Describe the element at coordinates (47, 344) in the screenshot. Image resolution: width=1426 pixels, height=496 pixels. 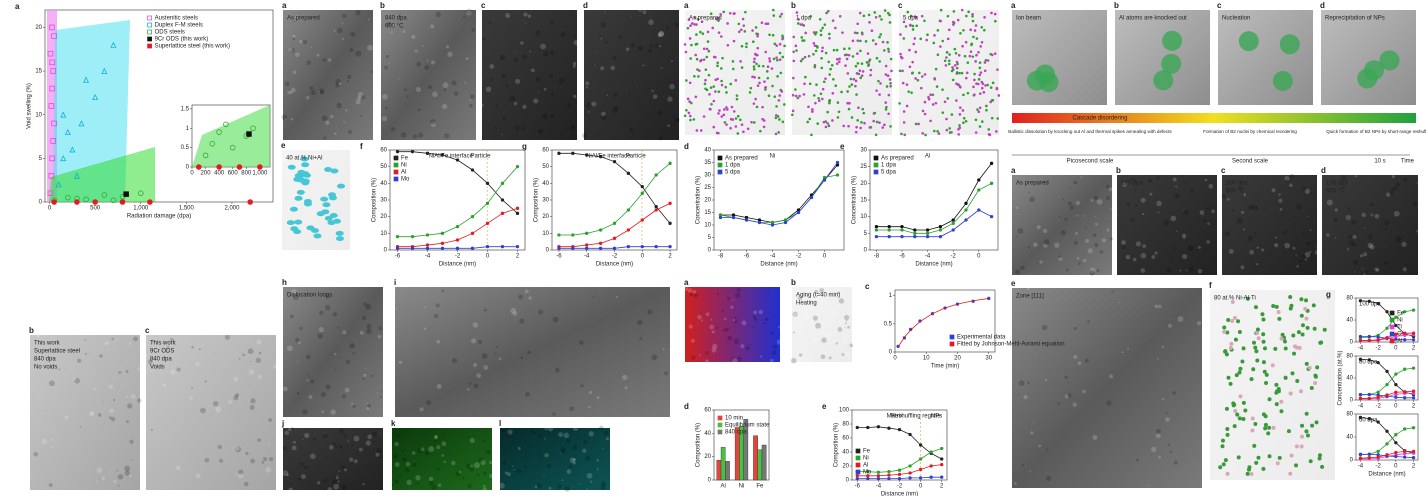
I see `image-label: This work` at that location.